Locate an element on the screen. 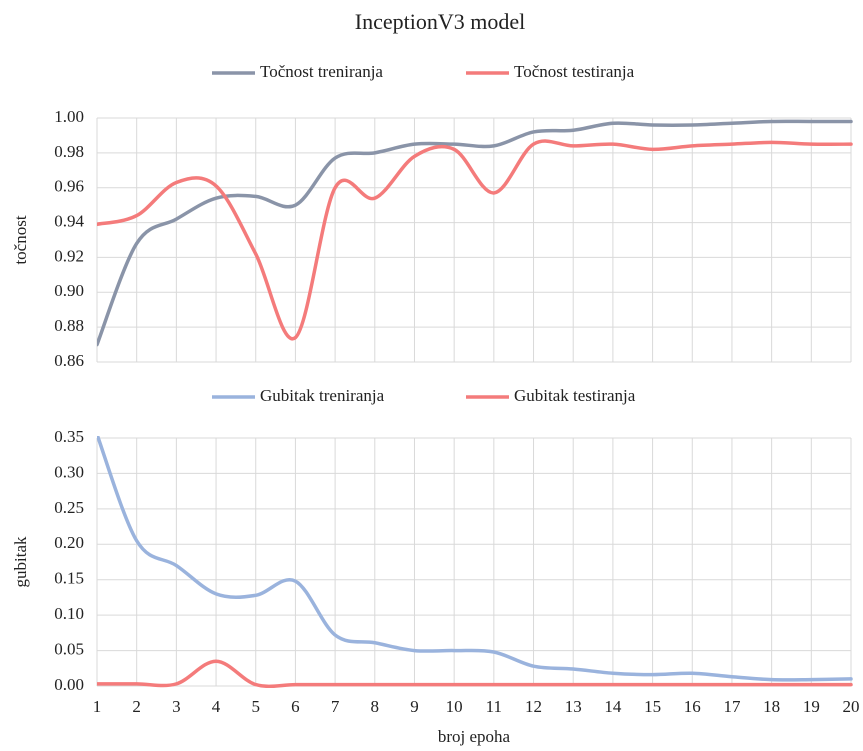 The height and width of the screenshot is (751, 863). chart-title: InceptionV3 model is located at coordinates (440, 21).